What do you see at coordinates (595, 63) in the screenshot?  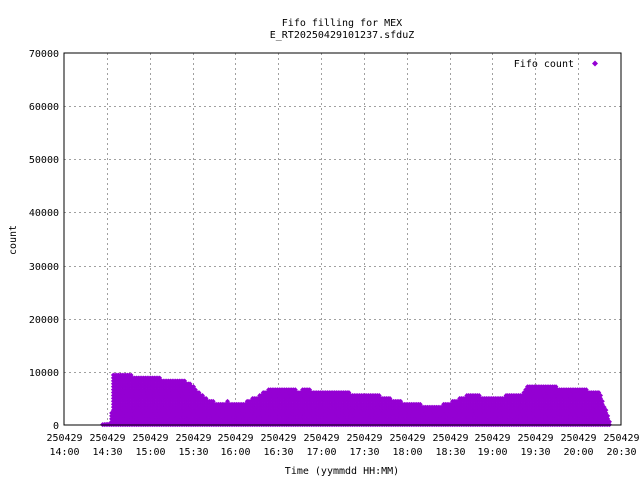 I see `legend-marker` at bounding box center [595, 63].